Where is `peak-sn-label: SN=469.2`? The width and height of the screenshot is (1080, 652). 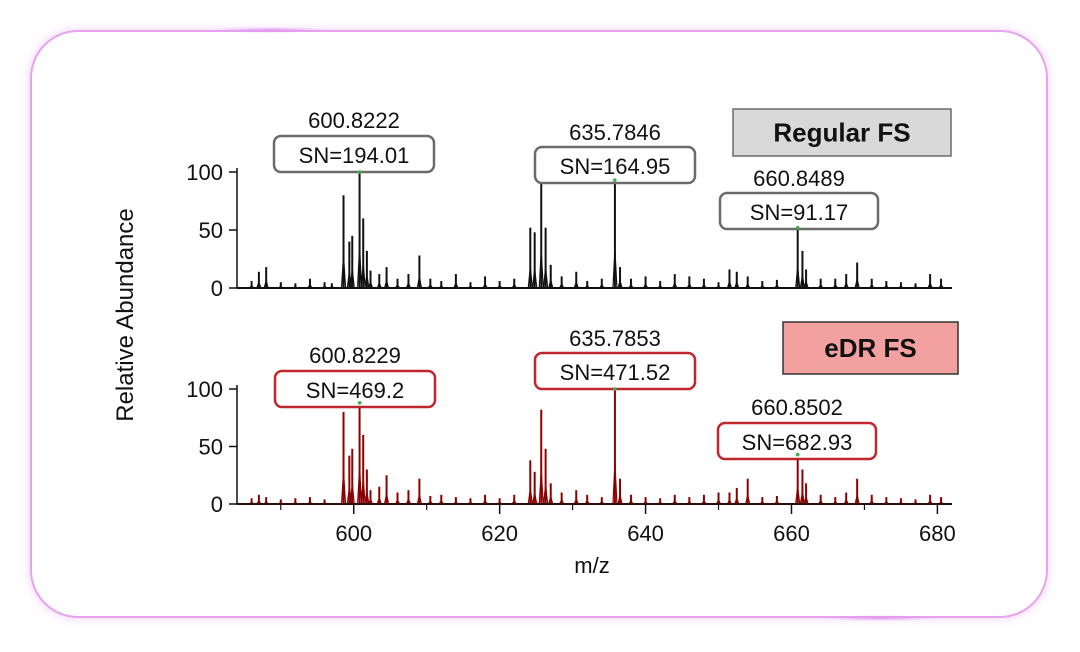 peak-sn-label: SN=469.2 is located at coordinates (355, 390).